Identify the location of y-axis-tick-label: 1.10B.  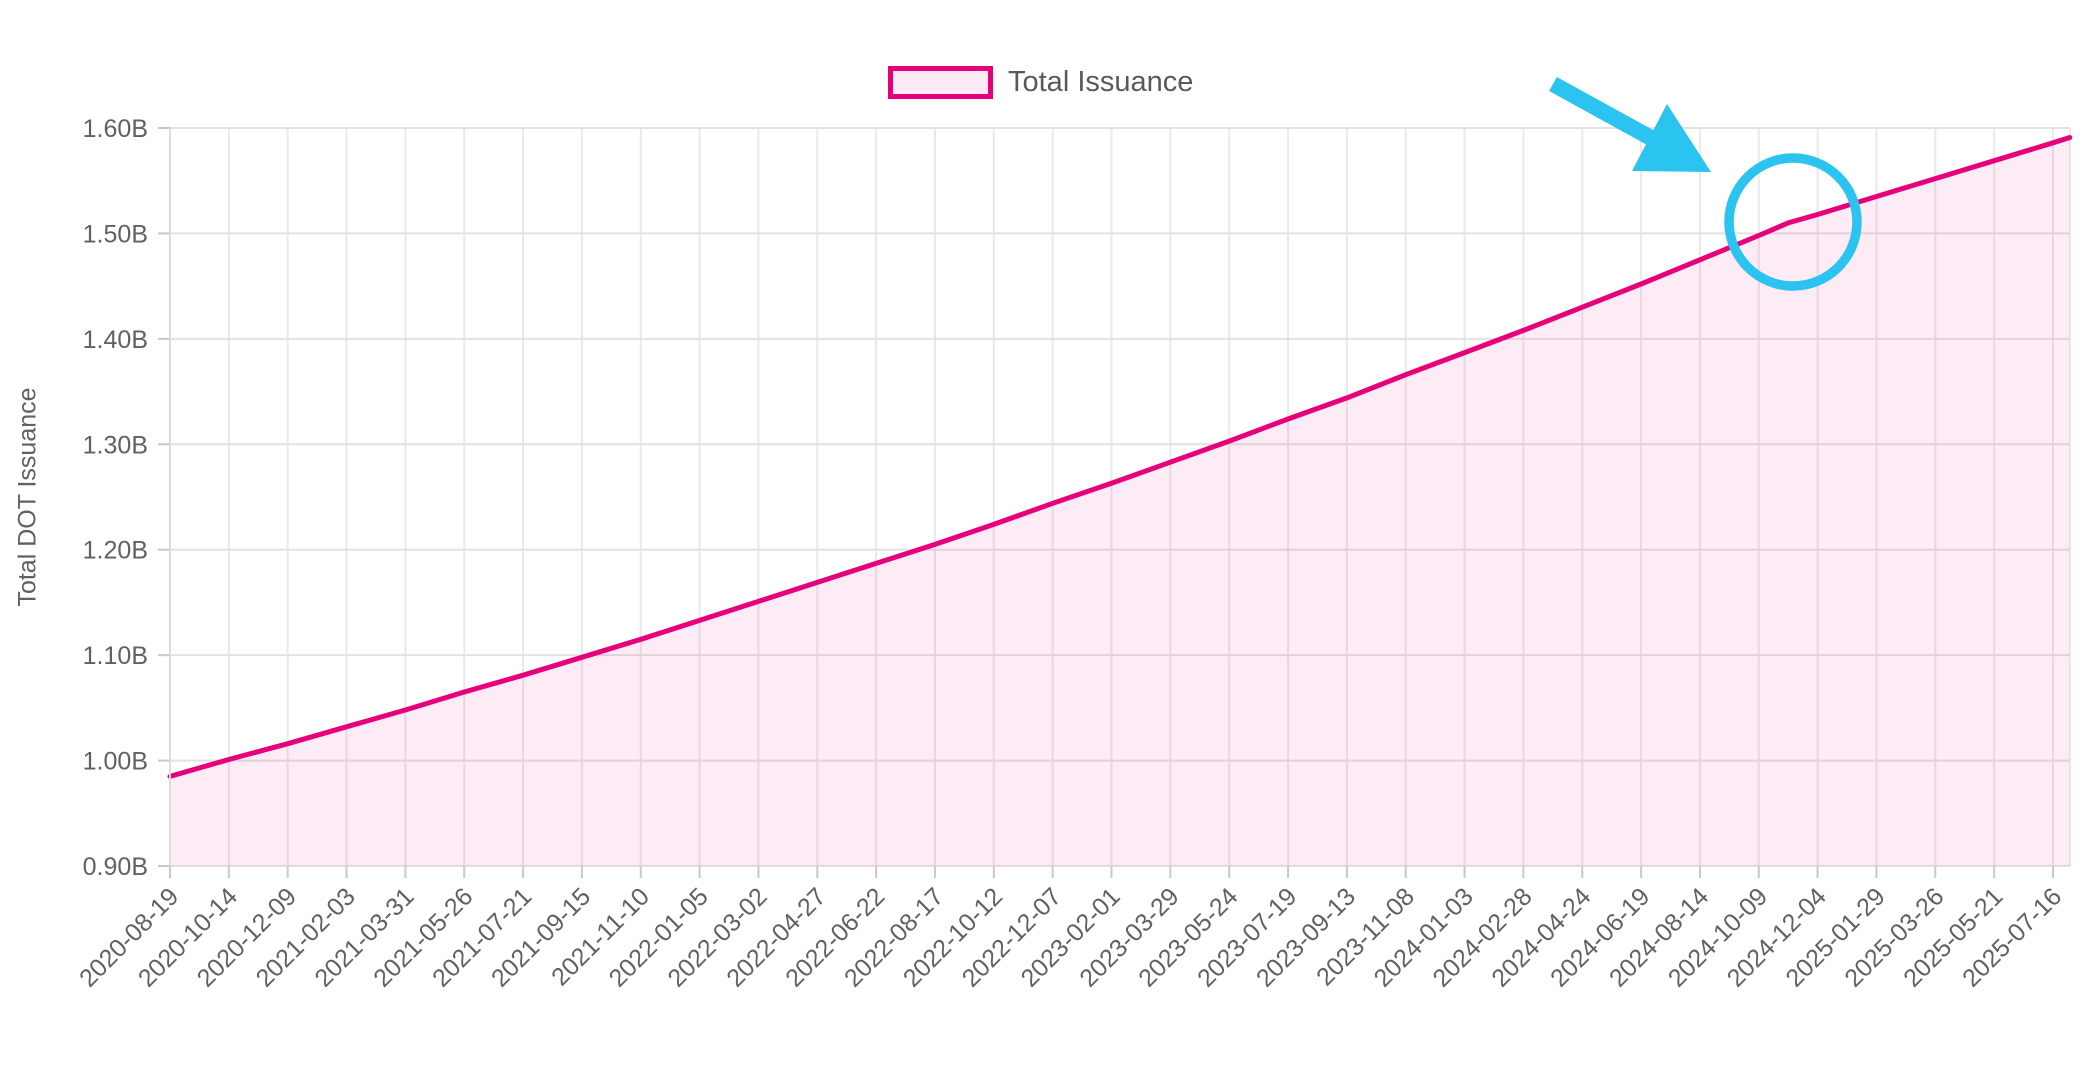
(115, 656).